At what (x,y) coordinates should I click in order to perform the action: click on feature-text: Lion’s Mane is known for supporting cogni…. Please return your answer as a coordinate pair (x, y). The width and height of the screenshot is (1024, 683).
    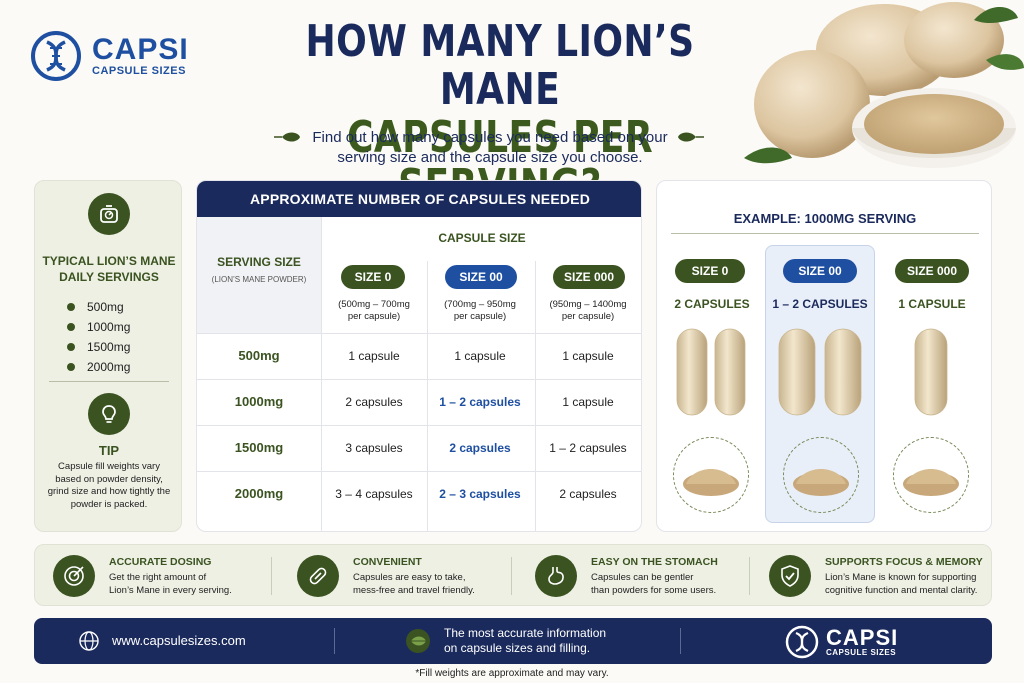
    Looking at the image, I should click on (908, 584).